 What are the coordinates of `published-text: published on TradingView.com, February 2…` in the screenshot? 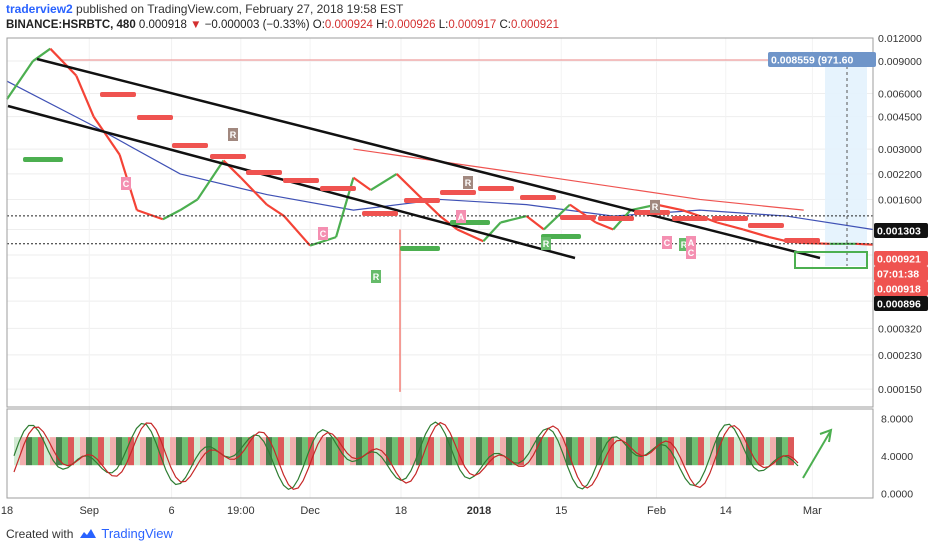 It's located at (240, 9).